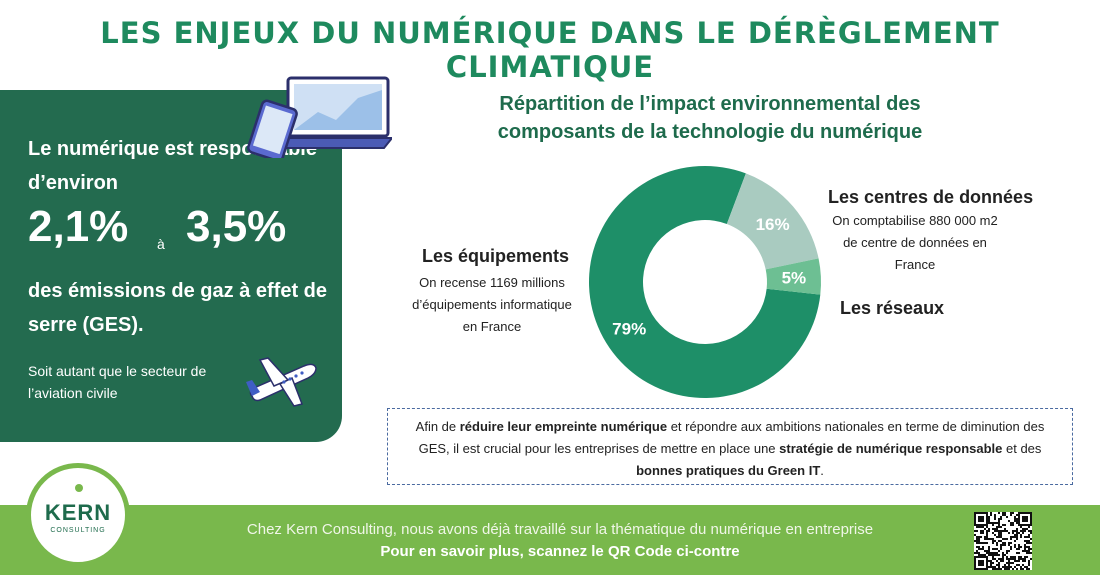 Image resolution: width=1100 pixels, height=575 pixels. I want to click on stats-intro: Le numérique est responsable d’environ, so click(172, 166).